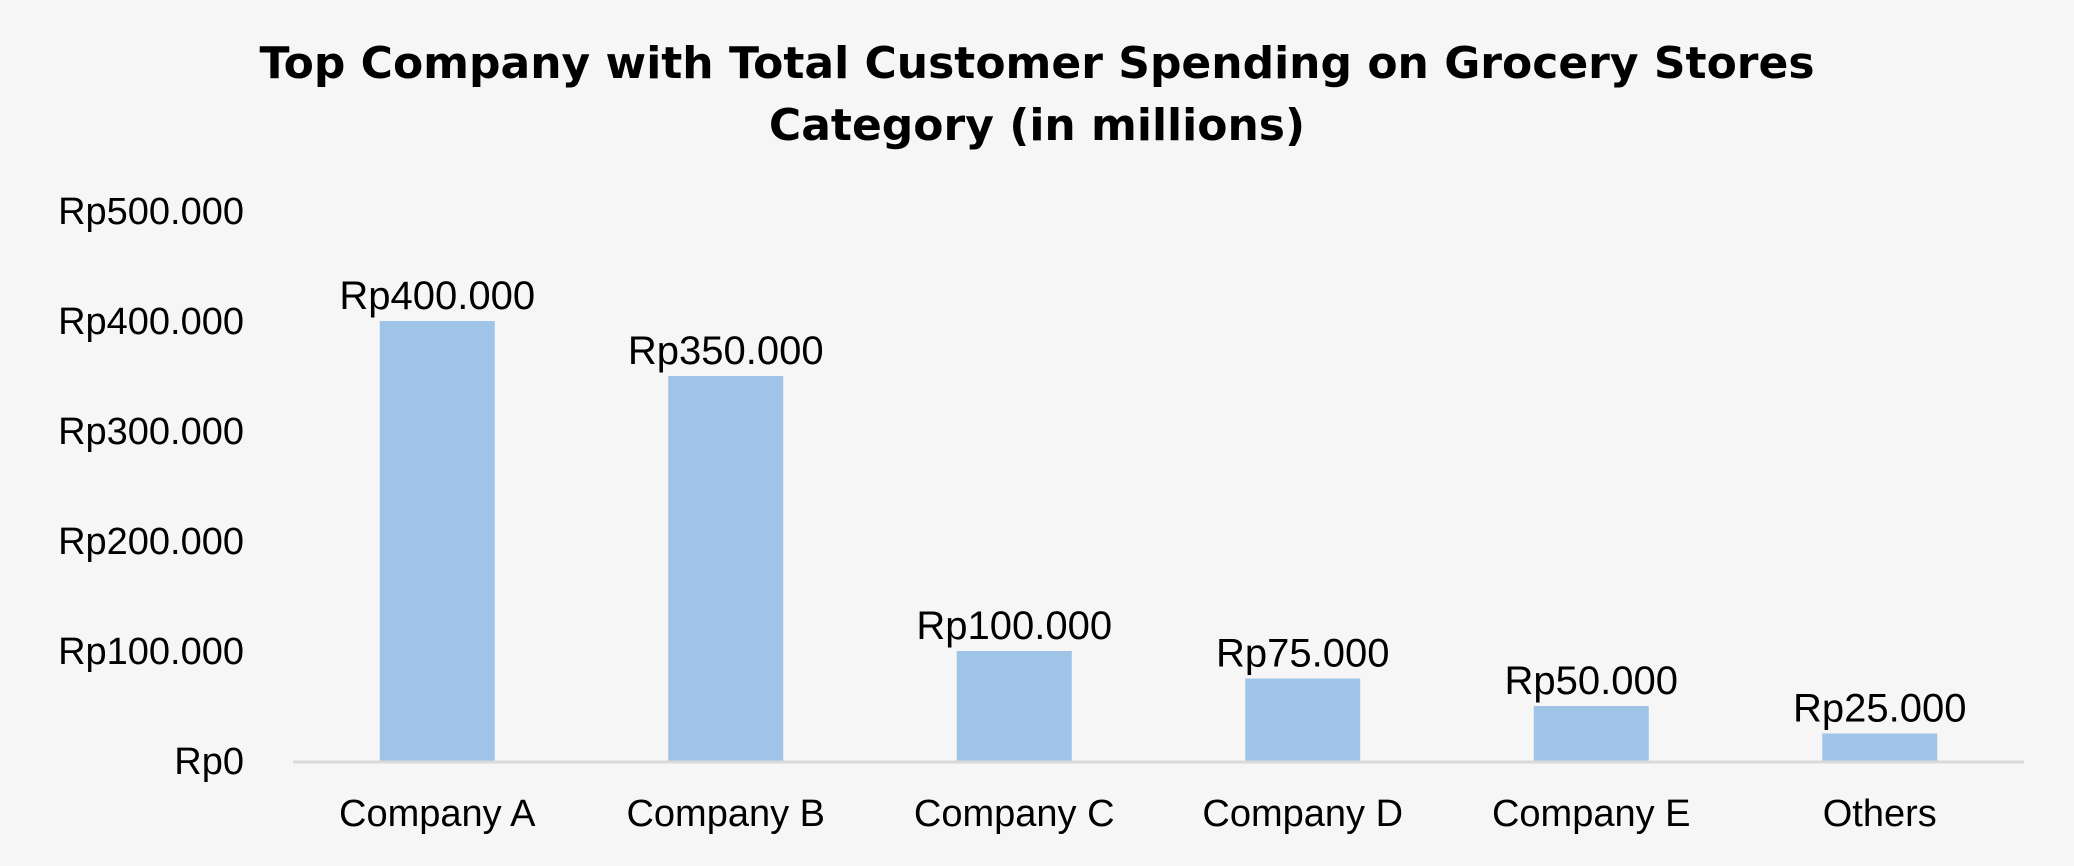 The height and width of the screenshot is (866, 2074). What do you see at coordinates (151, 542) in the screenshot?
I see `y-tick-label: Rp200.000` at bounding box center [151, 542].